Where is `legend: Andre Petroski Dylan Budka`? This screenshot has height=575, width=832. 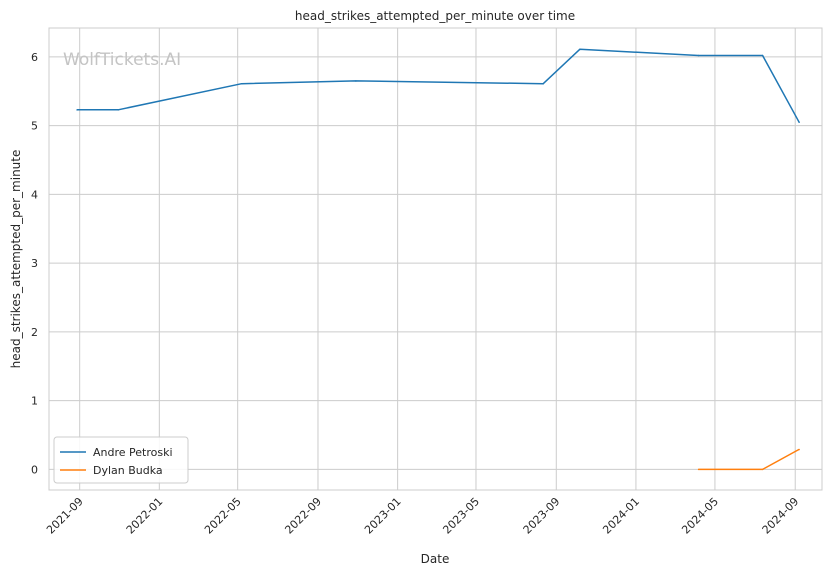 legend: Andre Petroski Dylan Budka is located at coordinates (121, 460).